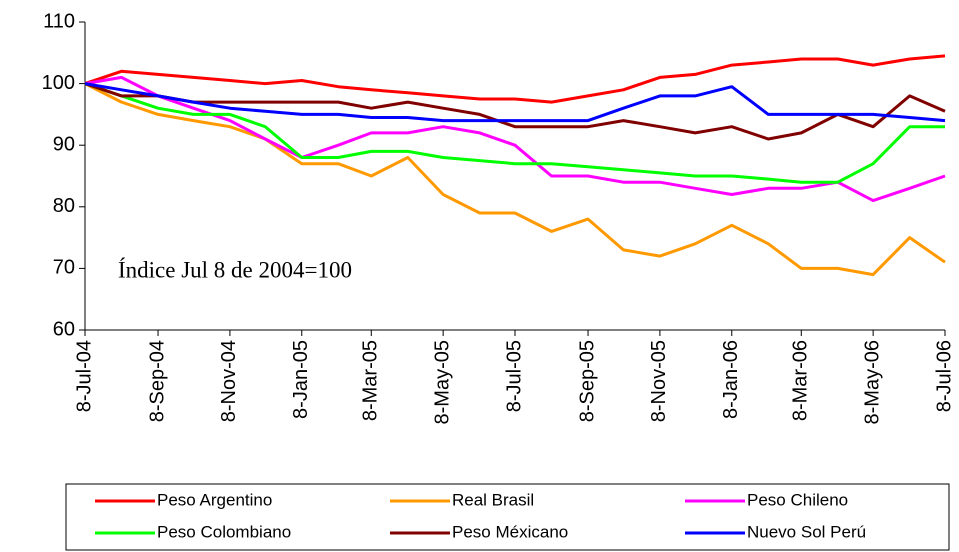 This screenshot has height=552, width=959. Describe the element at coordinates (806, 531) in the screenshot. I see `legend-label: Nuevo Sol Perú` at that location.